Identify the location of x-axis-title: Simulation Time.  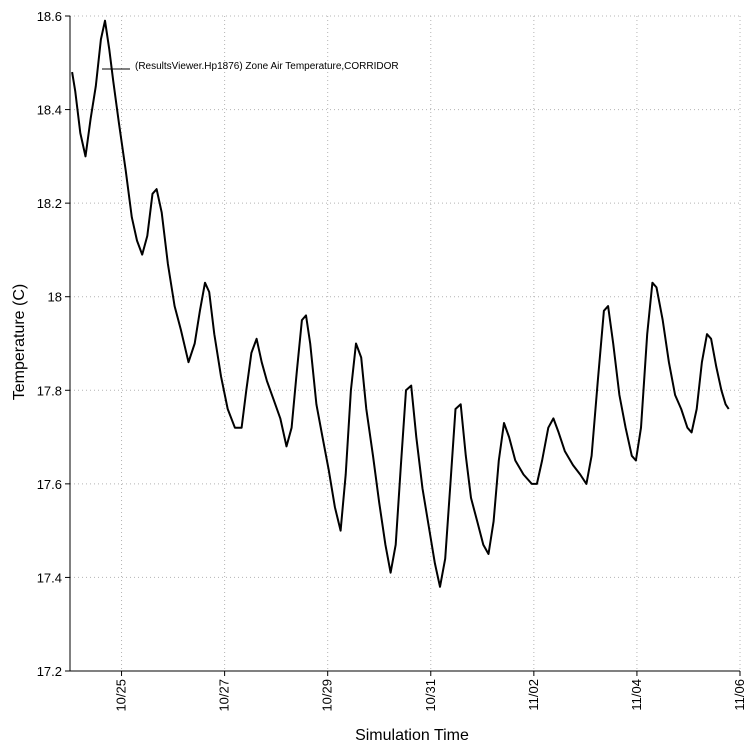
(412, 735).